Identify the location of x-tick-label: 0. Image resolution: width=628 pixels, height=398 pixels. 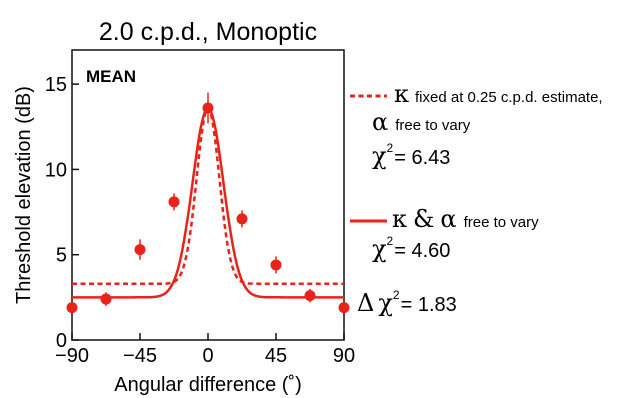
(207, 356).